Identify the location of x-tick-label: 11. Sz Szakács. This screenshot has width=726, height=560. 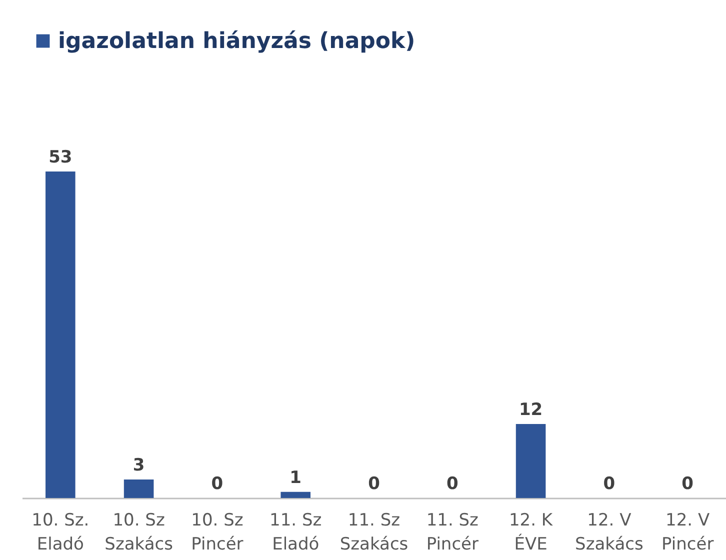
(374, 532).